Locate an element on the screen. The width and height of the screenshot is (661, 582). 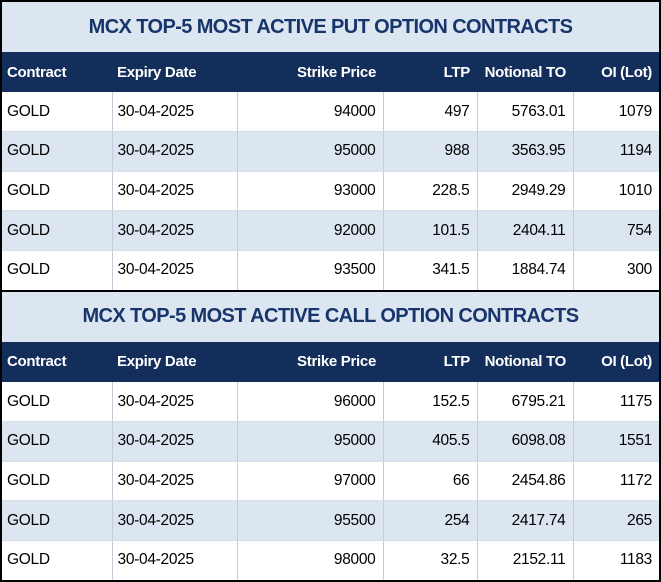
cell-strike-price: 96000 is located at coordinates (310, 402).